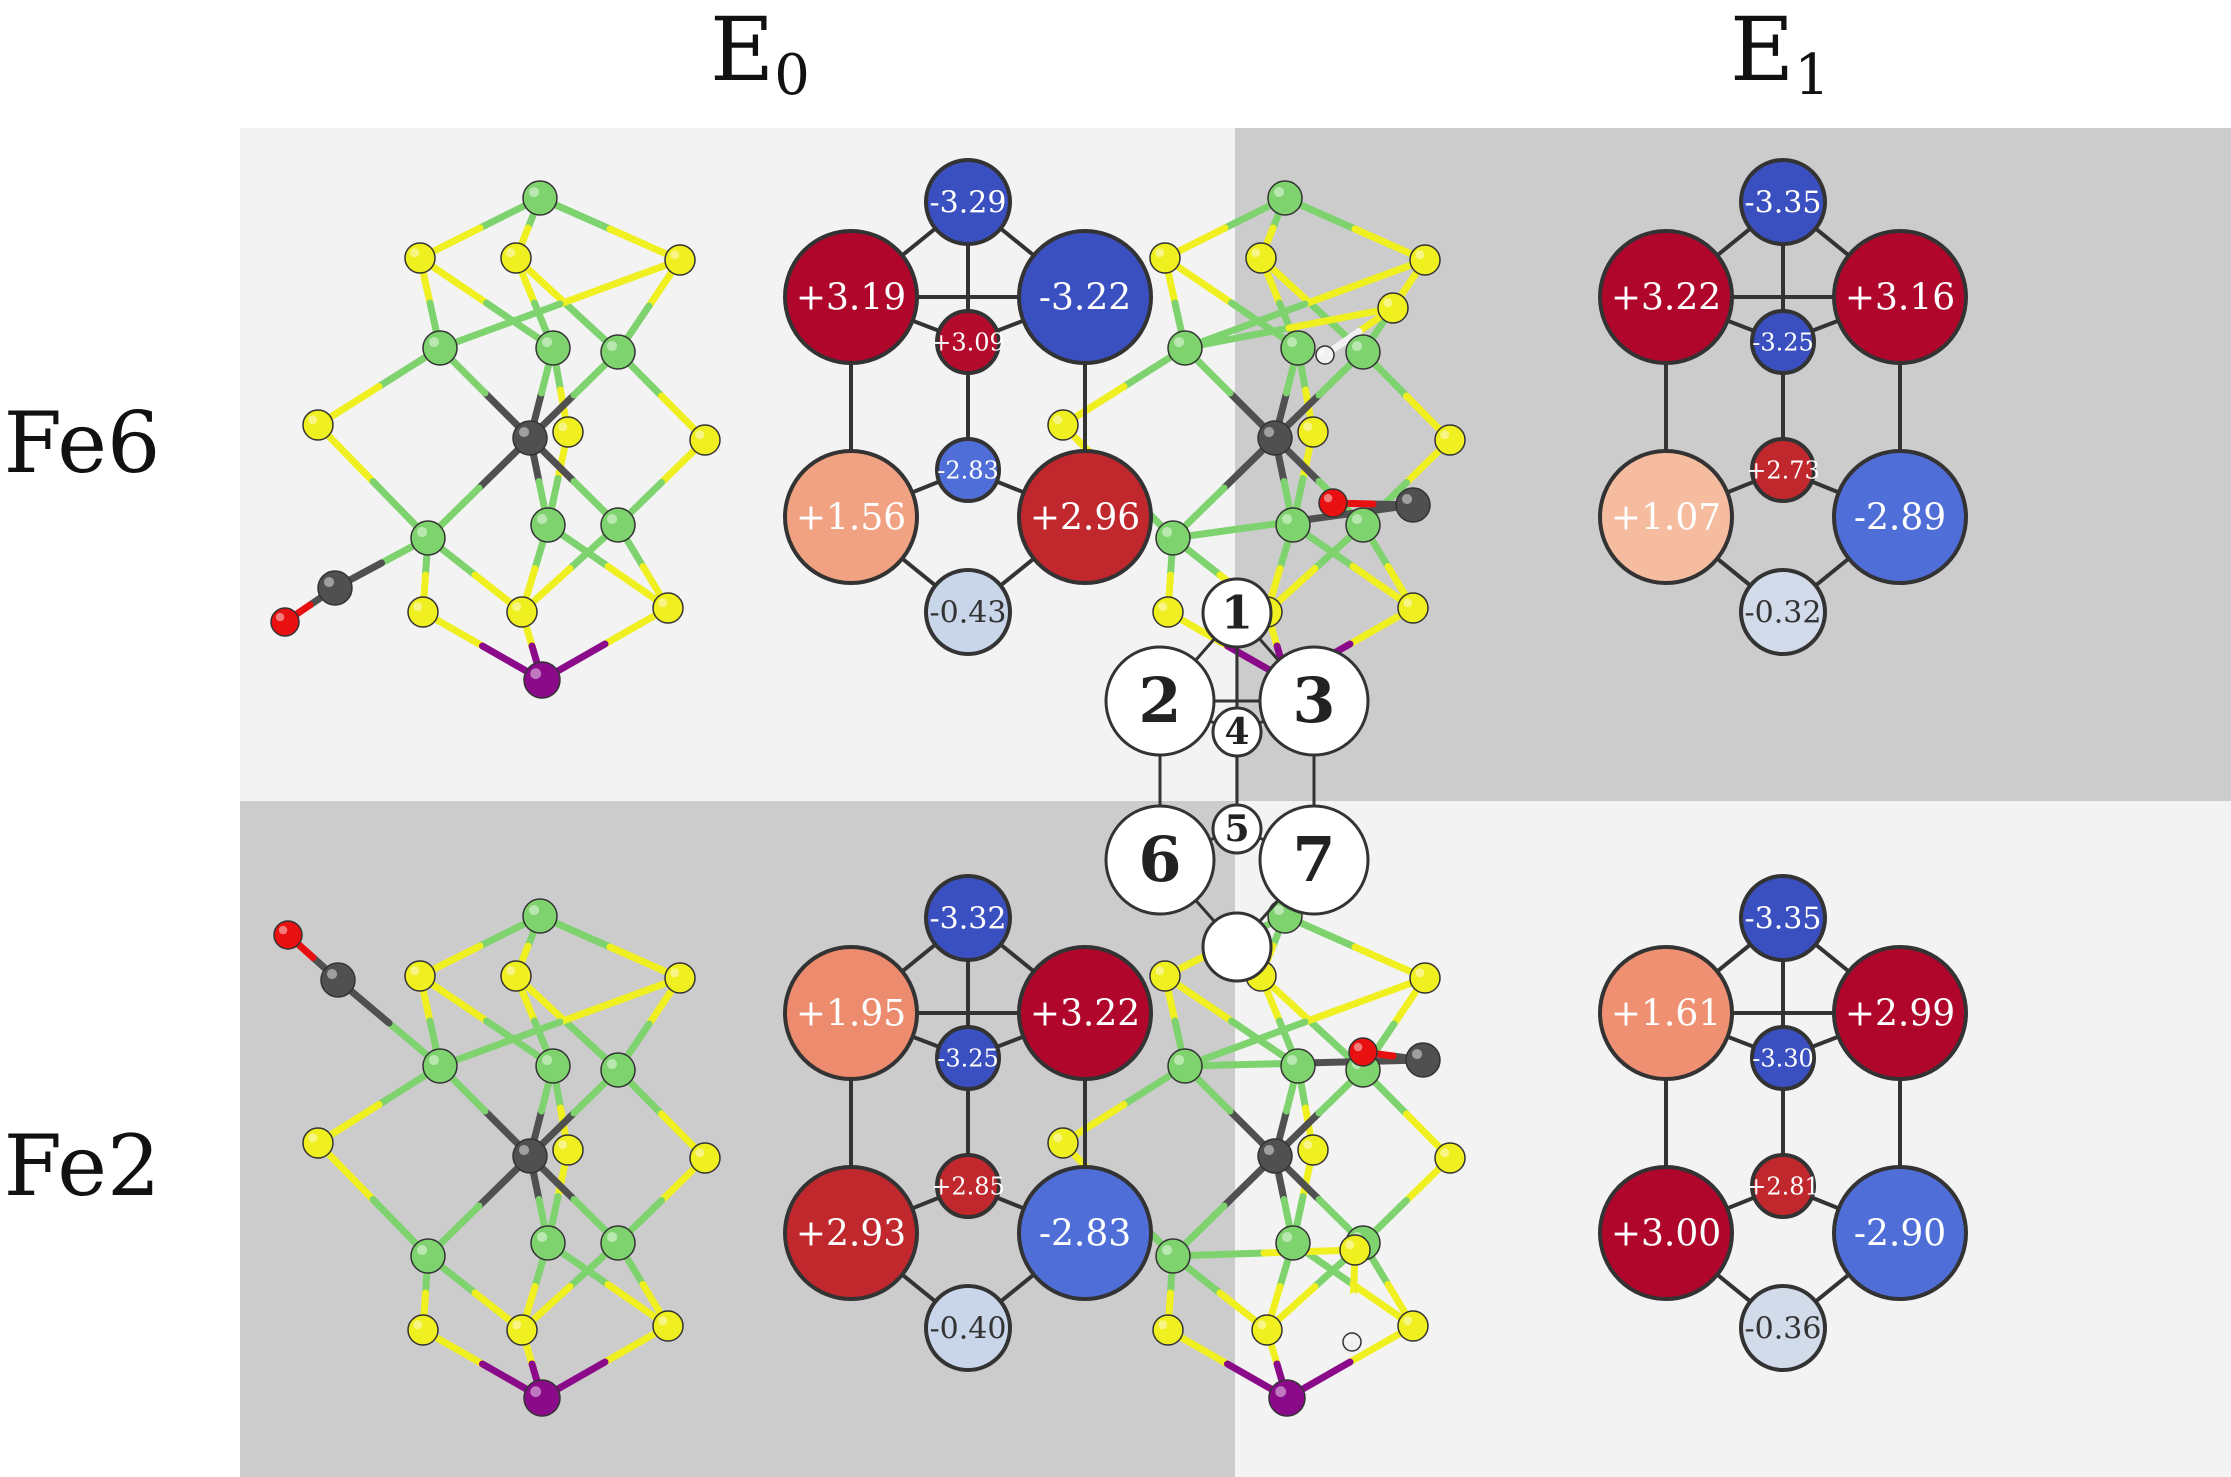  Describe the element at coordinates (1363, 1052) in the screenshot. I see `fe2-e1-oxygen-atom` at that location.